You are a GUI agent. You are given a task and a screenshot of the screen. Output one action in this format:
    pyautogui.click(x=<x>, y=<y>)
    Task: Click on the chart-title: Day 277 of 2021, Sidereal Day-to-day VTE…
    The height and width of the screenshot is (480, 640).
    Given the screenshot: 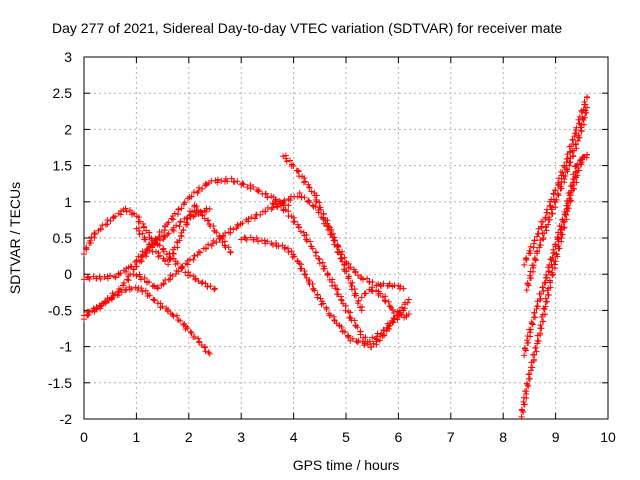 What is the action you would take?
    pyautogui.click(x=307, y=28)
    